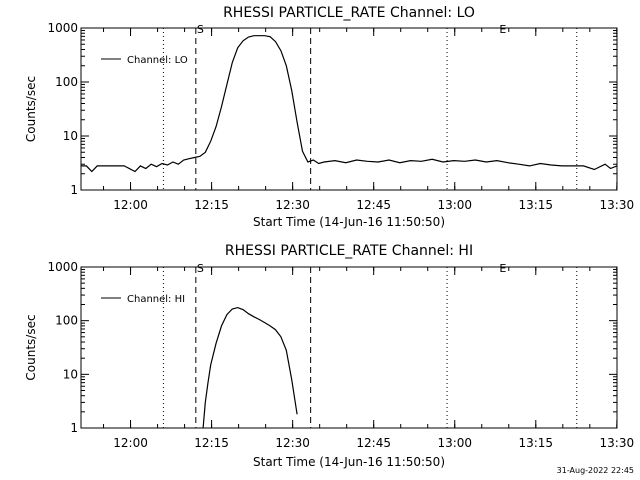  Describe the element at coordinates (156, 299) in the screenshot. I see `legend-label: Channel: HI` at that location.